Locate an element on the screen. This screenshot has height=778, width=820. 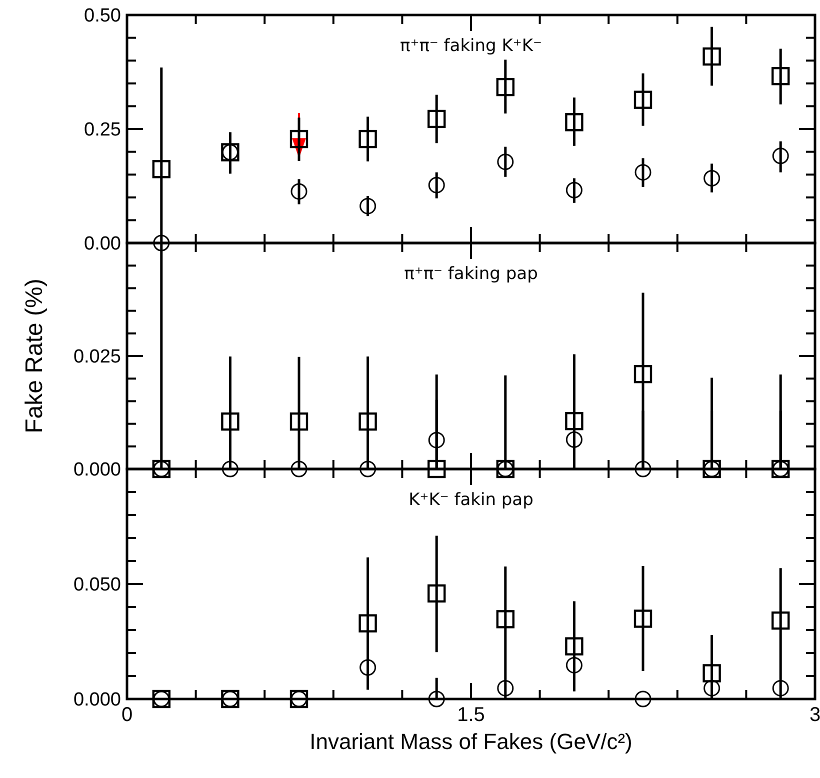
y-axis-title: Fake Rate (%) is located at coordinates (34, 356).